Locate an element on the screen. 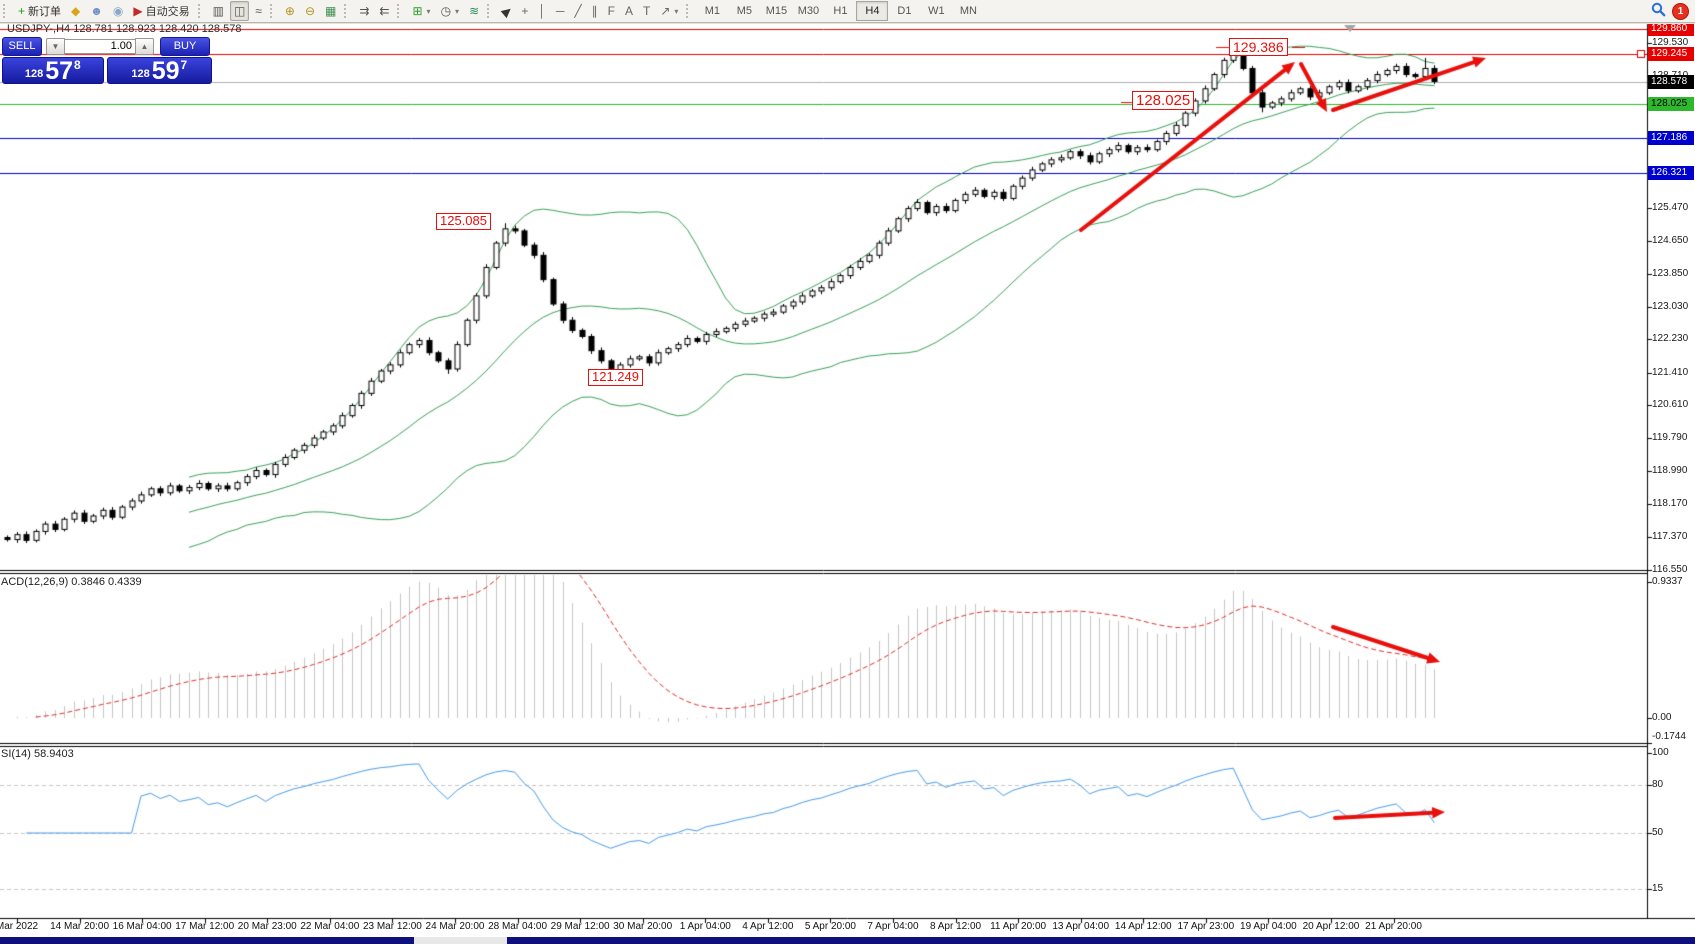  timeframe-m30: M30 is located at coordinates (808, 11).